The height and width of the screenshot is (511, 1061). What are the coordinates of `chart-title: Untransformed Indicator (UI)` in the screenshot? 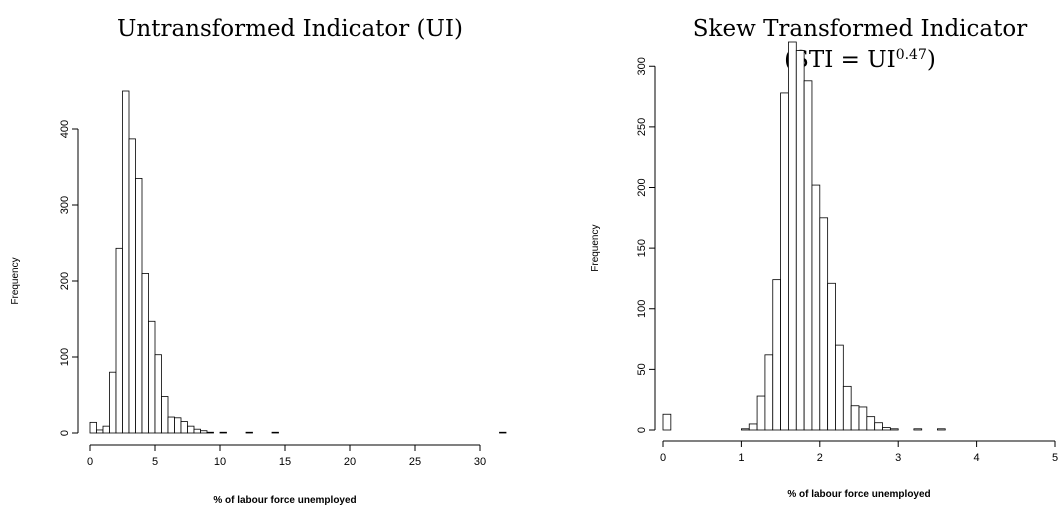 It's located at (290, 29).